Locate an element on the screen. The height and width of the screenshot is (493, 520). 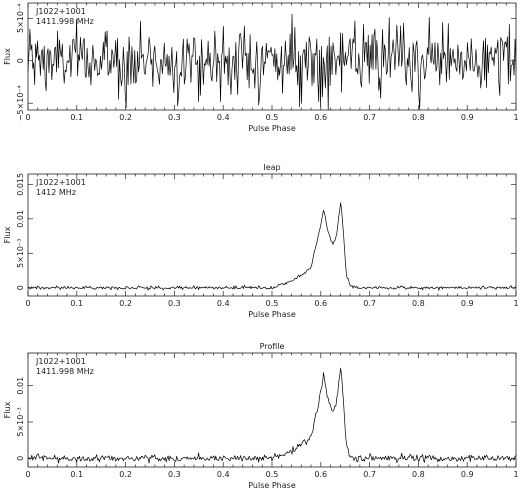
y-tick-label: 0.015 is located at coordinates (20, 184).